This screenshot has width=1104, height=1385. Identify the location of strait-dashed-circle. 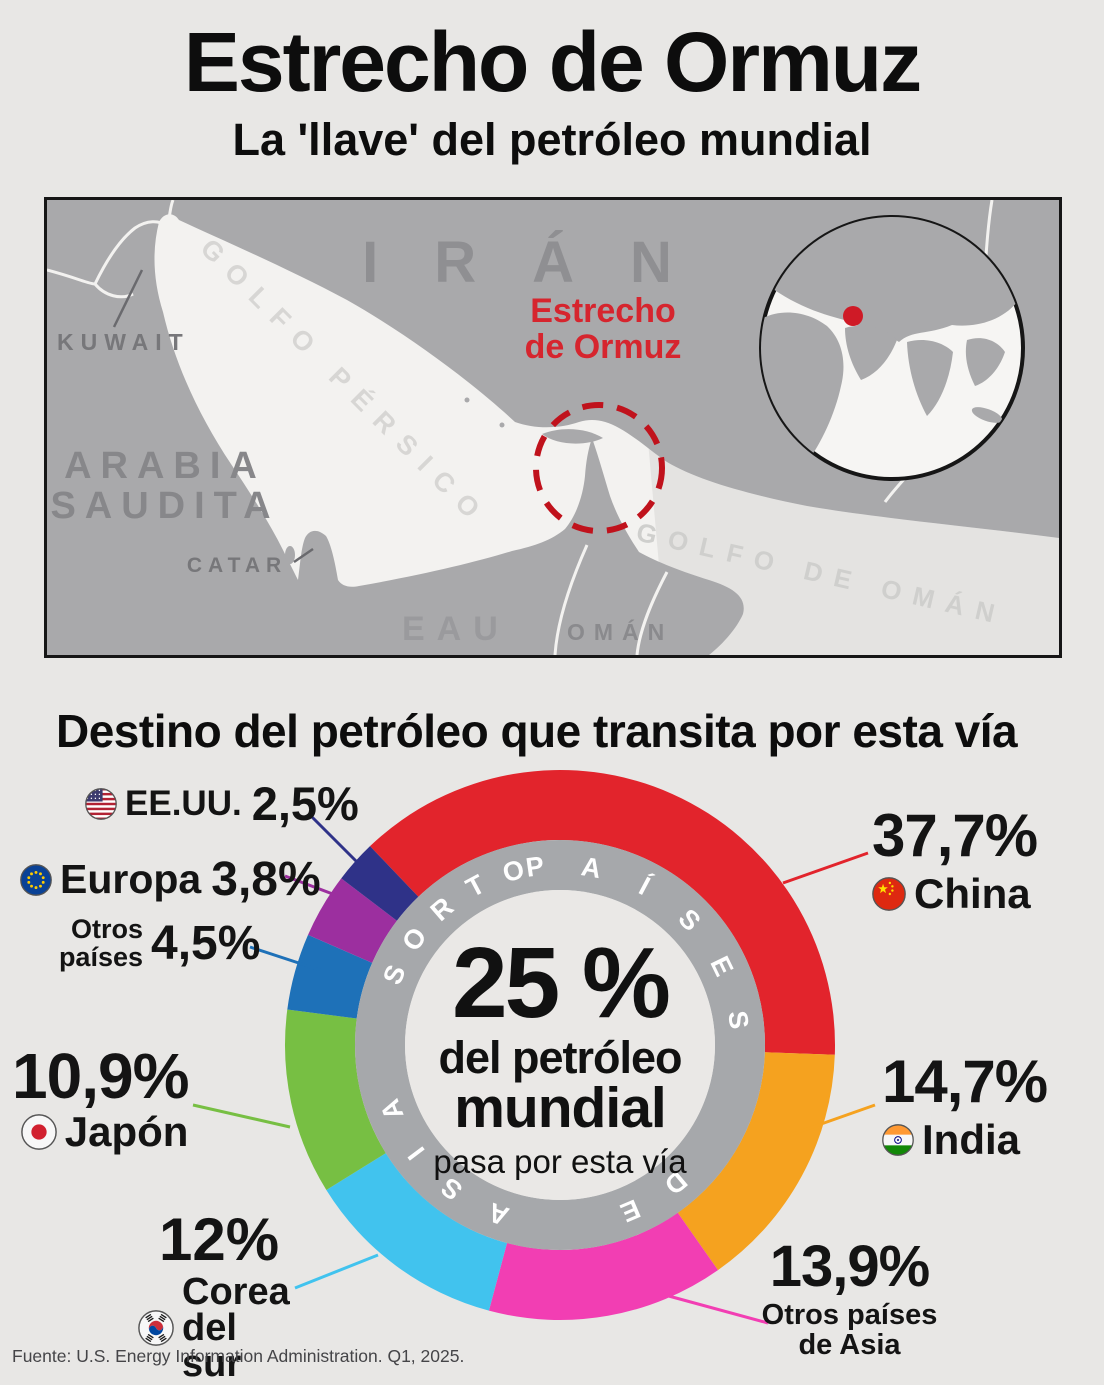
(599, 468).